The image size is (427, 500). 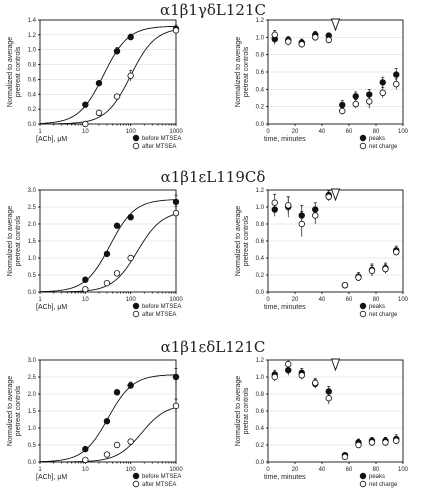 I want to click on y-tick-label: 1.4, so click(x=32, y=21).